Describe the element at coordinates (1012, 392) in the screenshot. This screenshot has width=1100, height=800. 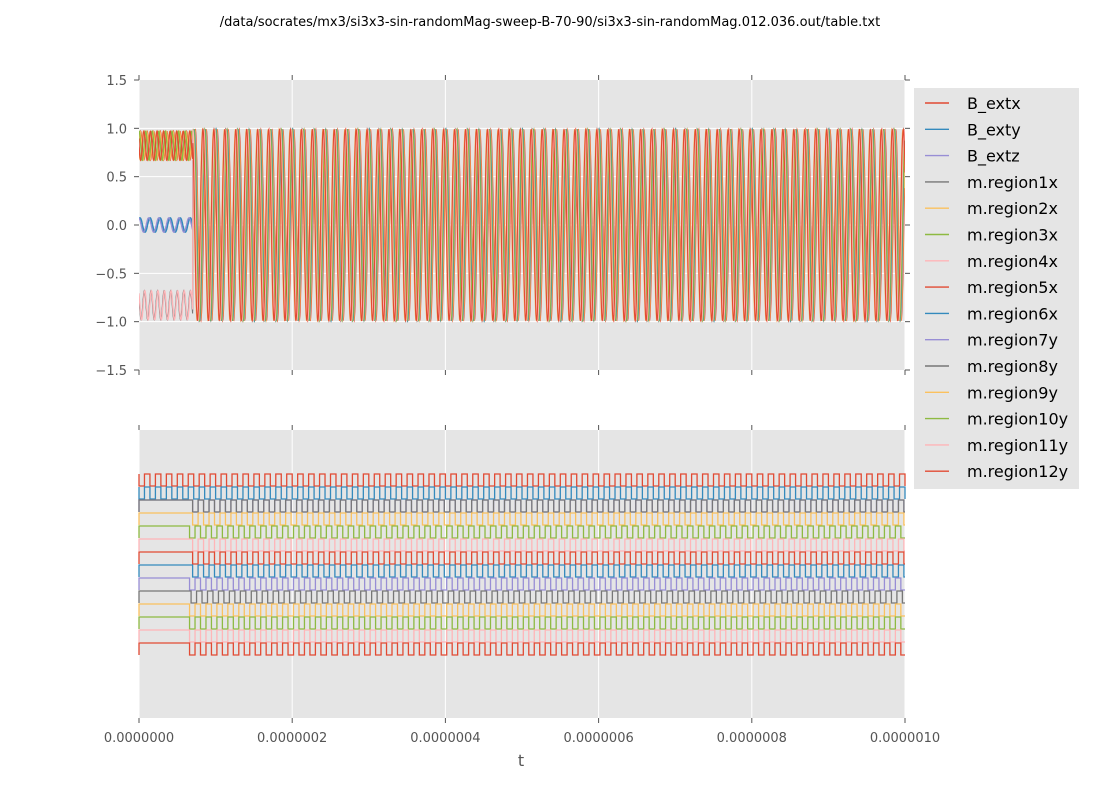
I see `legend-label: m.region9y` at that location.